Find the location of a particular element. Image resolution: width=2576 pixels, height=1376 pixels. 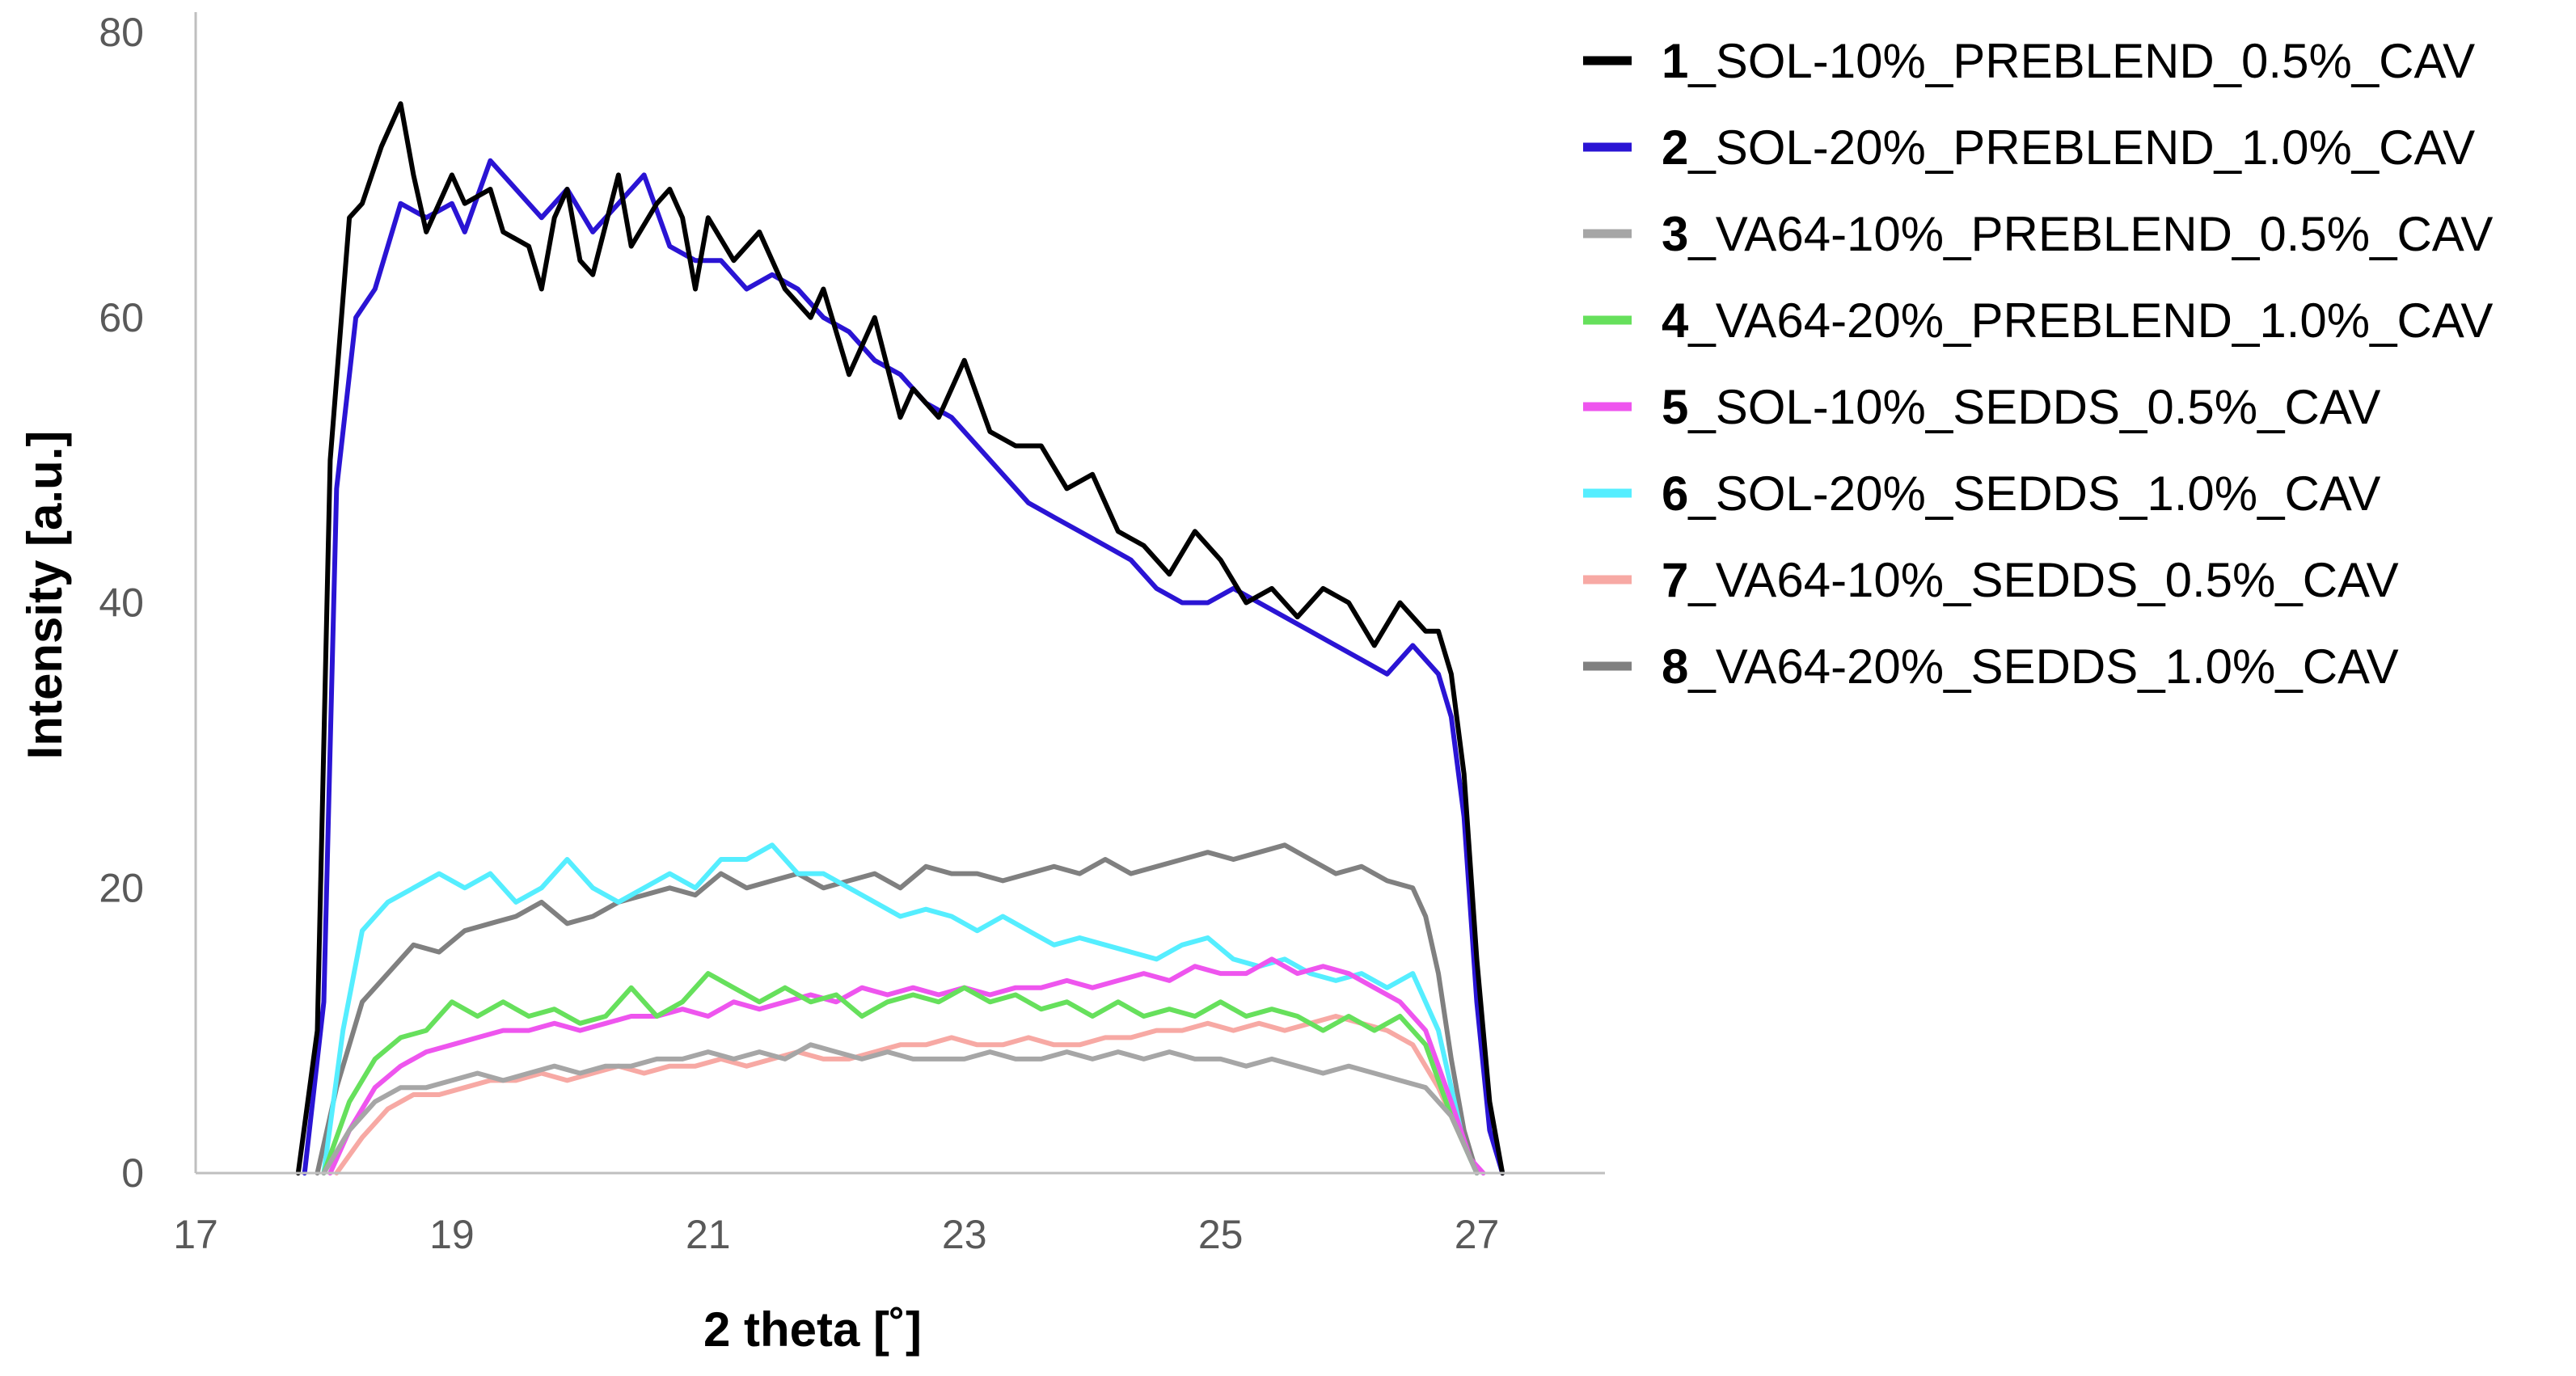

x-axis-title: 2 theta [˚] is located at coordinates (812, 1330).